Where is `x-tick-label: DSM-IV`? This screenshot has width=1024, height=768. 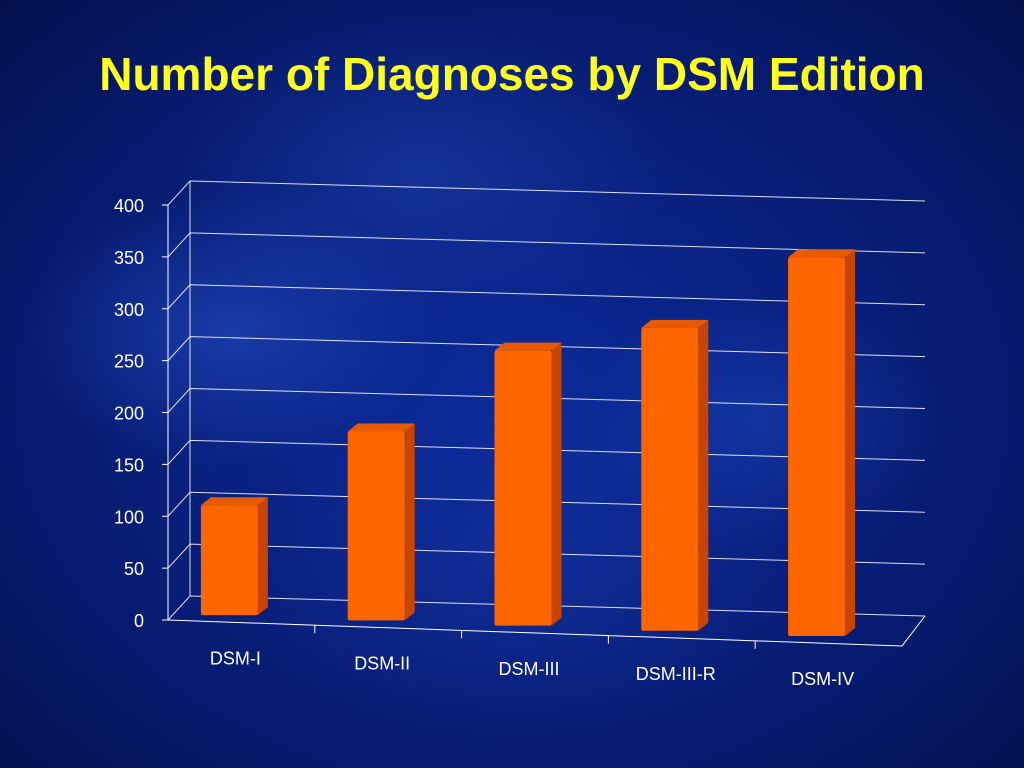 x-tick-label: DSM-IV is located at coordinates (822, 679).